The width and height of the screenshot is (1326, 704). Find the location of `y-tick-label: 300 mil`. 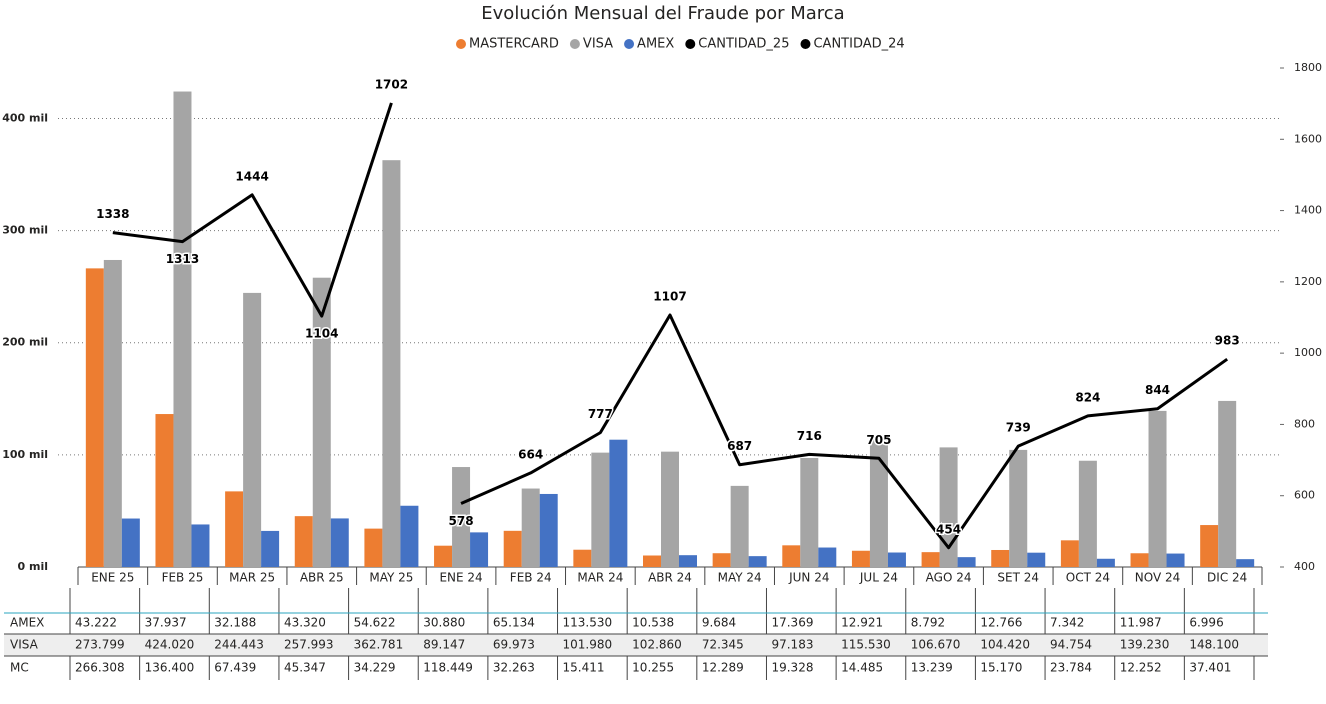

y-tick-label: 300 mil is located at coordinates (25, 230).